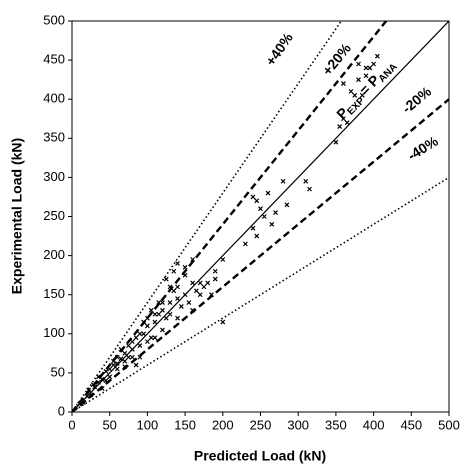 Image resolution: width=474 pixels, height=474 pixels. What do you see at coordinates (279, 48) in the screenshot?
I see `reference-label: +40%` at bounding box center [279, 48].